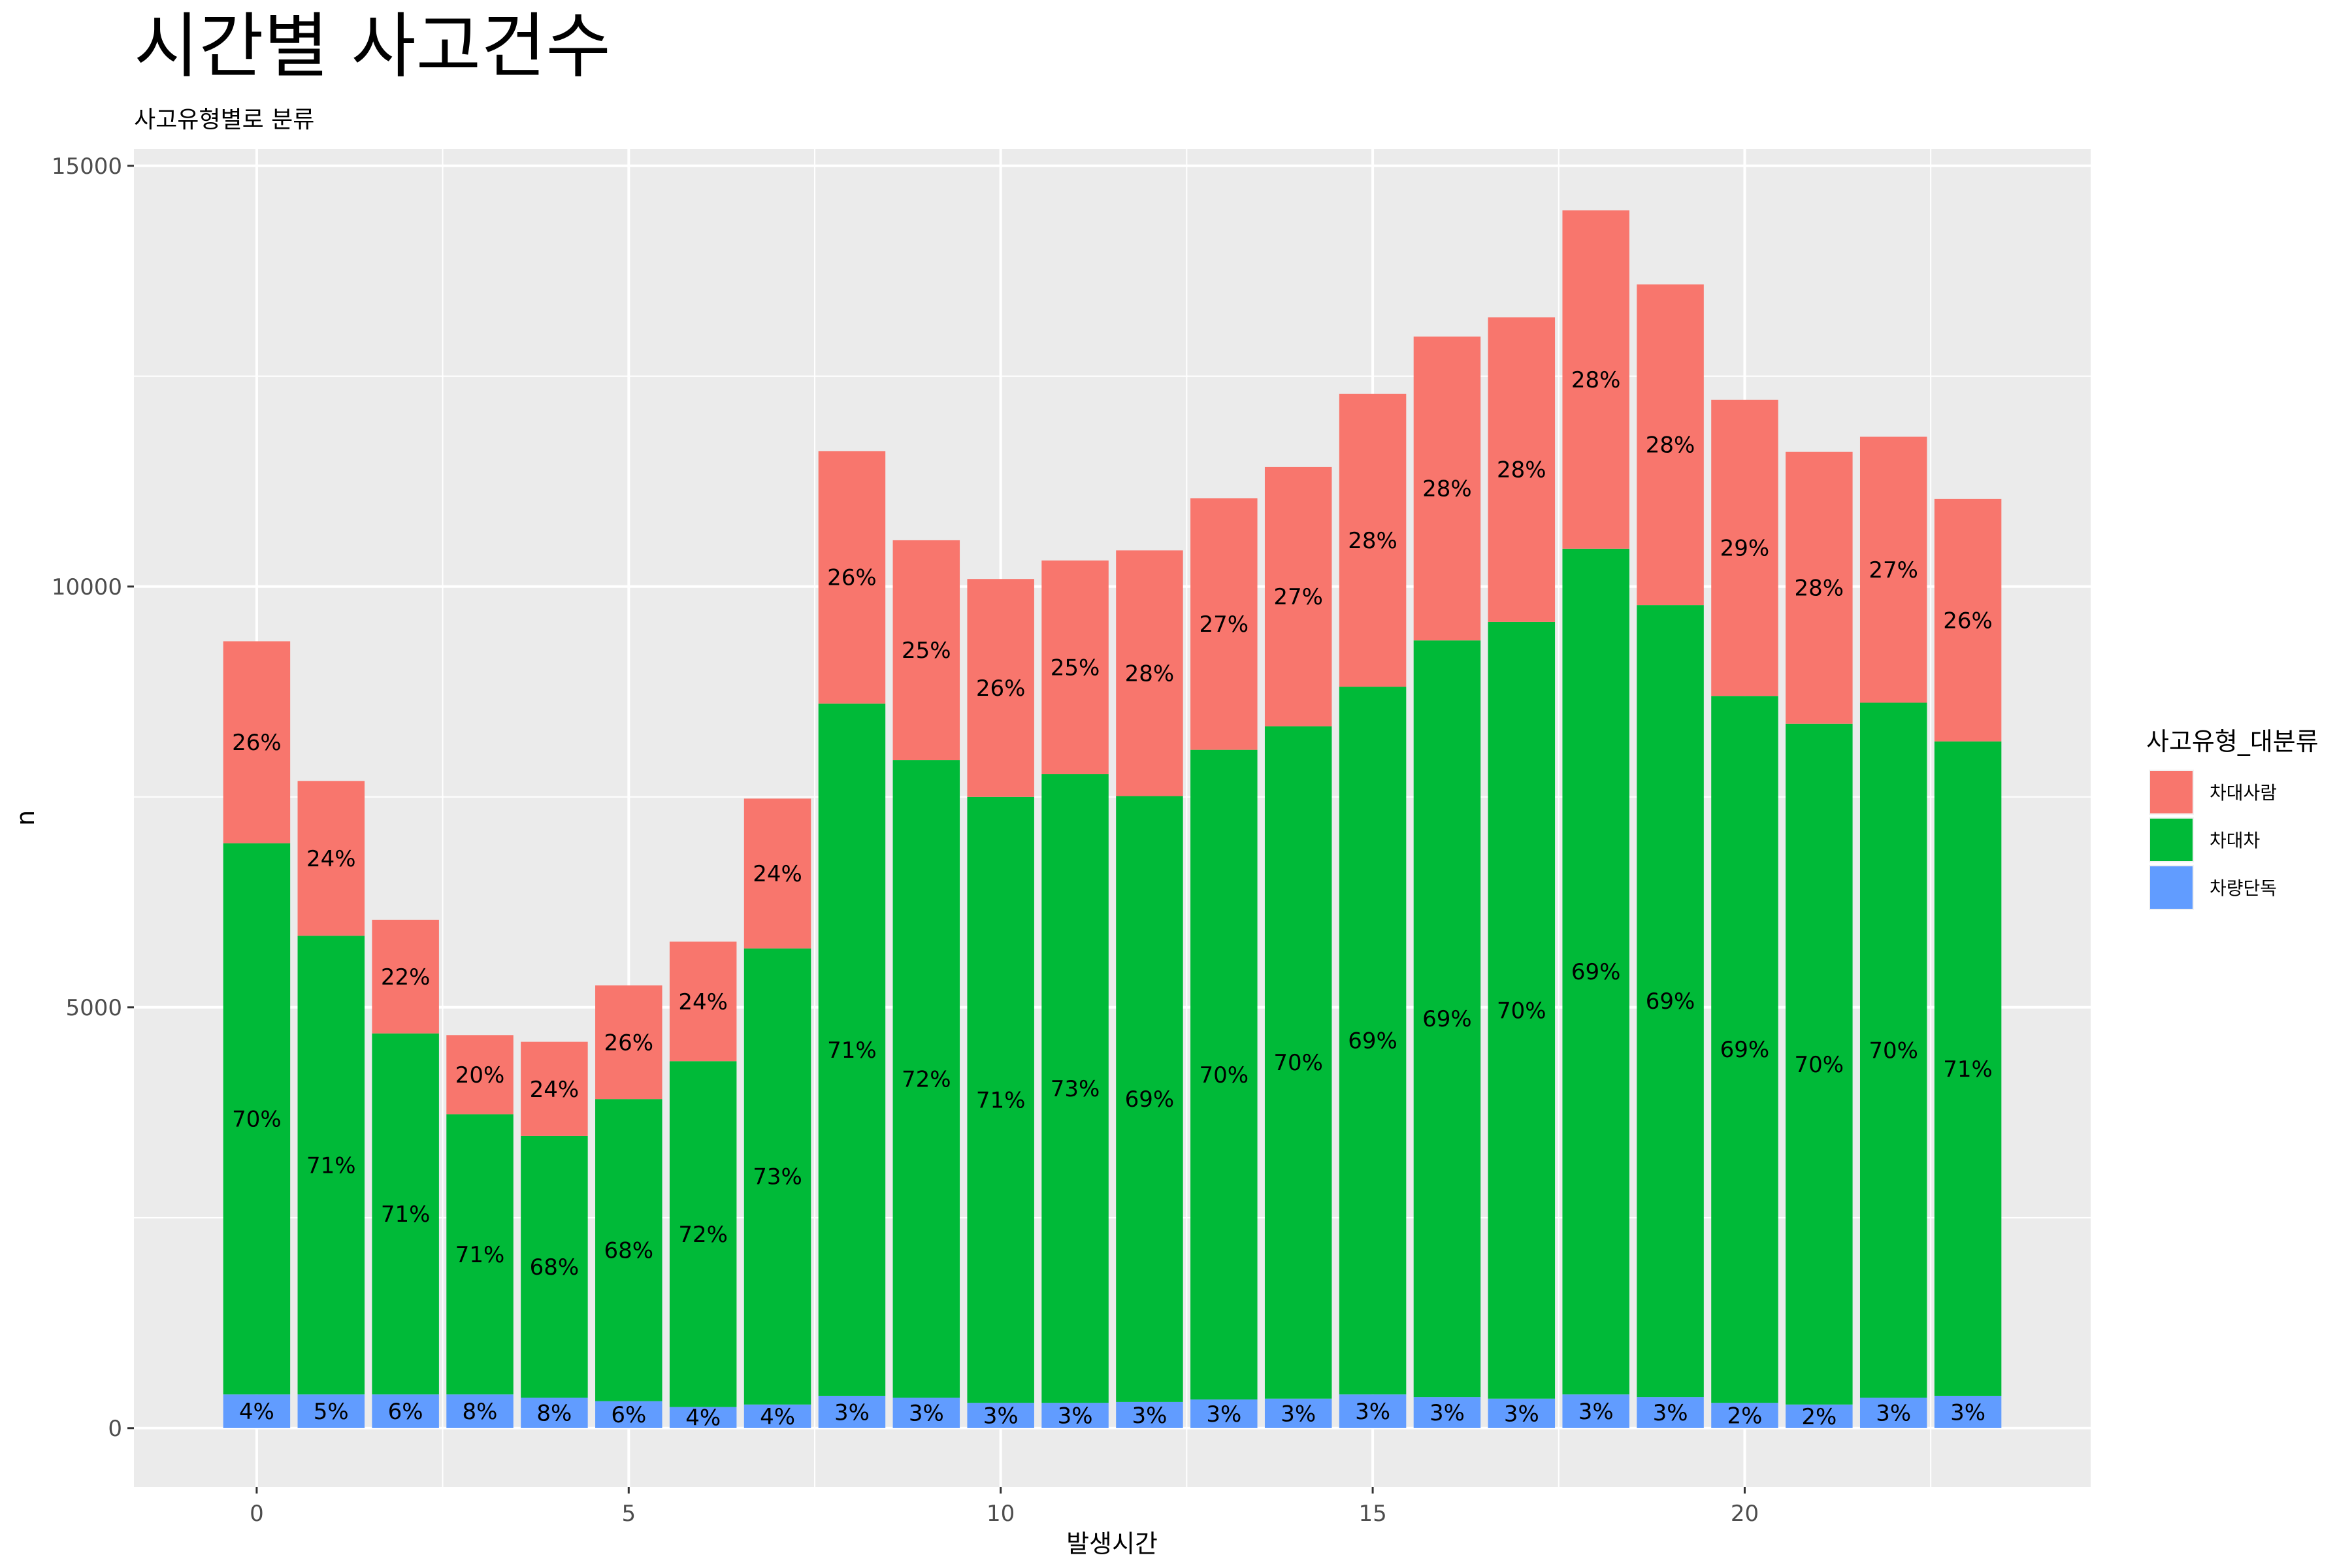 This screenshot has height=1568, width=2352. Describe the element at coordinates (372, 47) in the screenshot. I see `chart-title: 시간별 사고건수` at that location.